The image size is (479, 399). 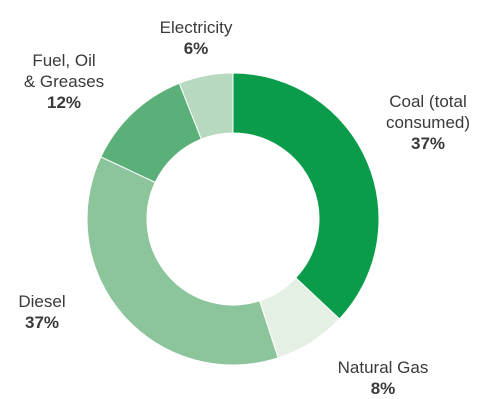 What do you see at coordinates (42, 312) in the screenshot?
I see `label-diesel: Diesel 37%` at bounding box center [42, 312].